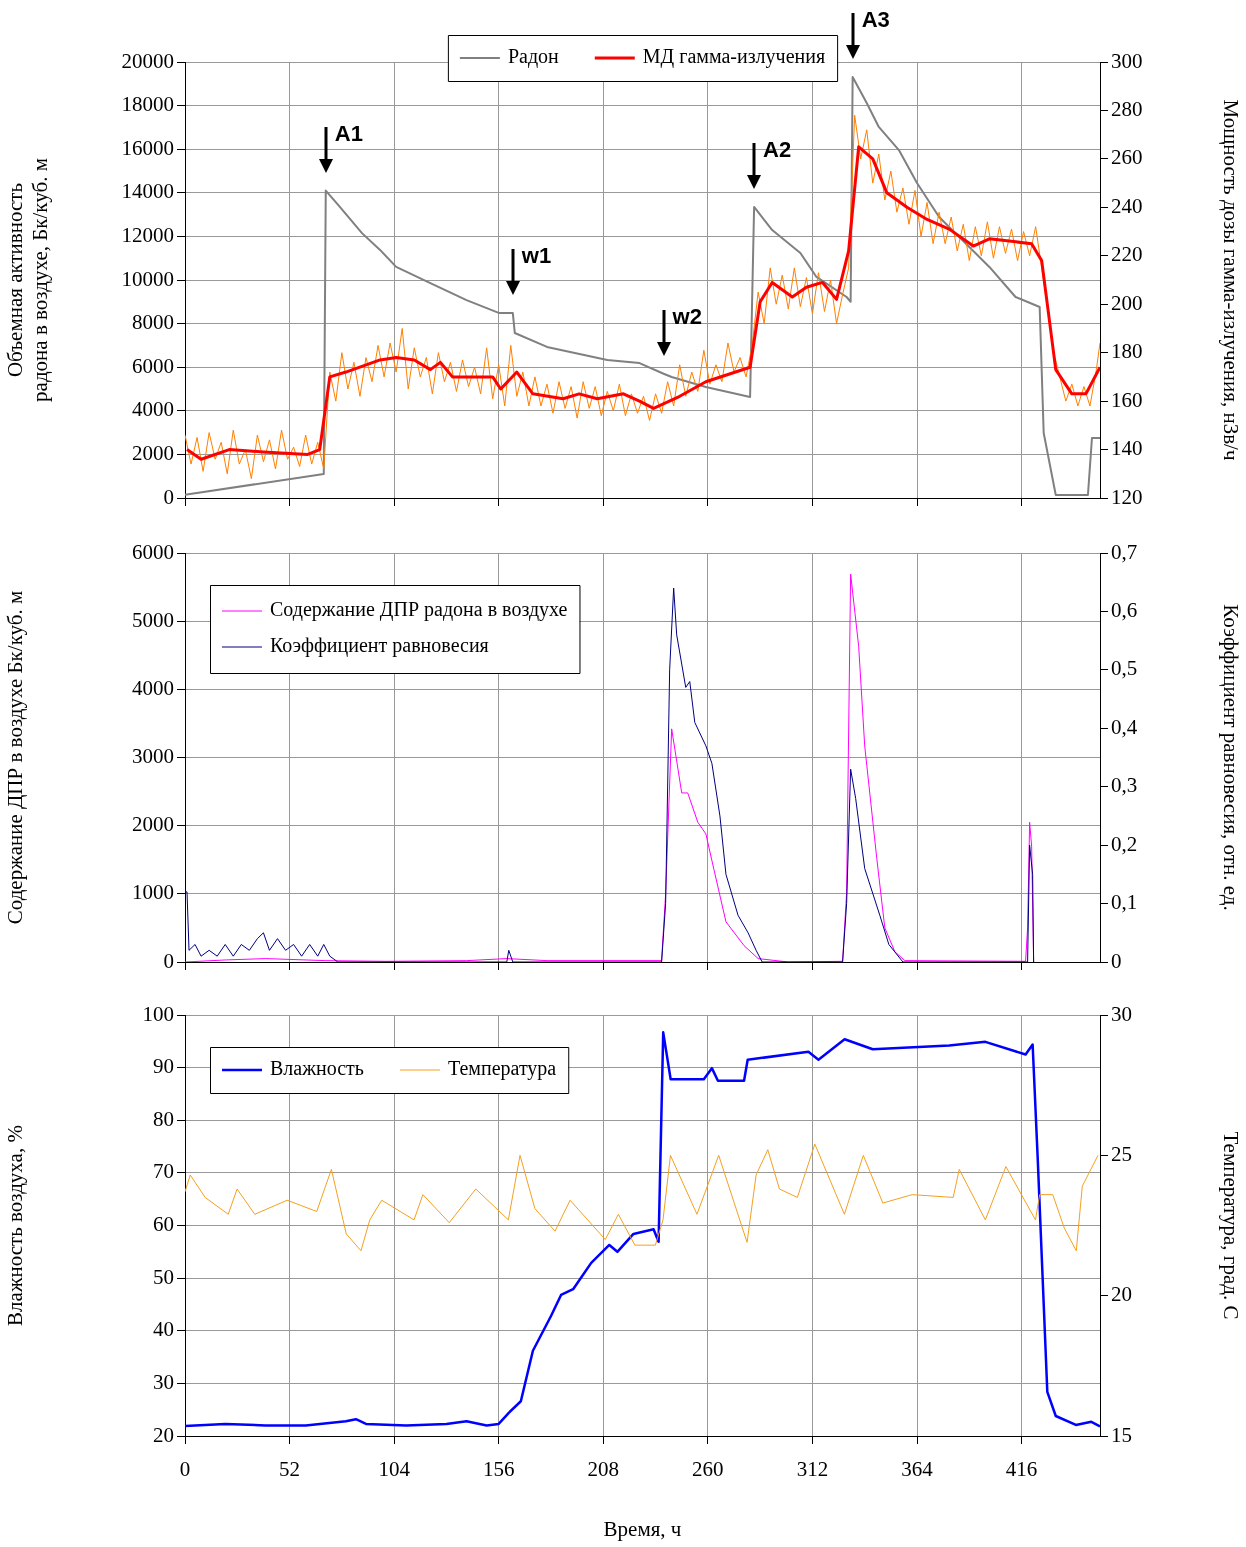 The height and width of the screenshot is (1547, 1246). Describe the element at coordinates (734, 57) in the screenshot. I see `legend-label: МД гамма-излучения` at that location.